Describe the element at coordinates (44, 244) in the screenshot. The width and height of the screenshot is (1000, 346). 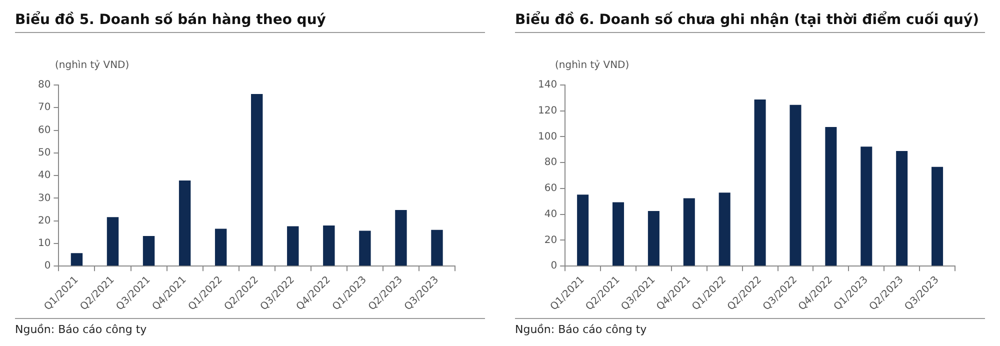
I see `y-tick-label: 10` at that location.